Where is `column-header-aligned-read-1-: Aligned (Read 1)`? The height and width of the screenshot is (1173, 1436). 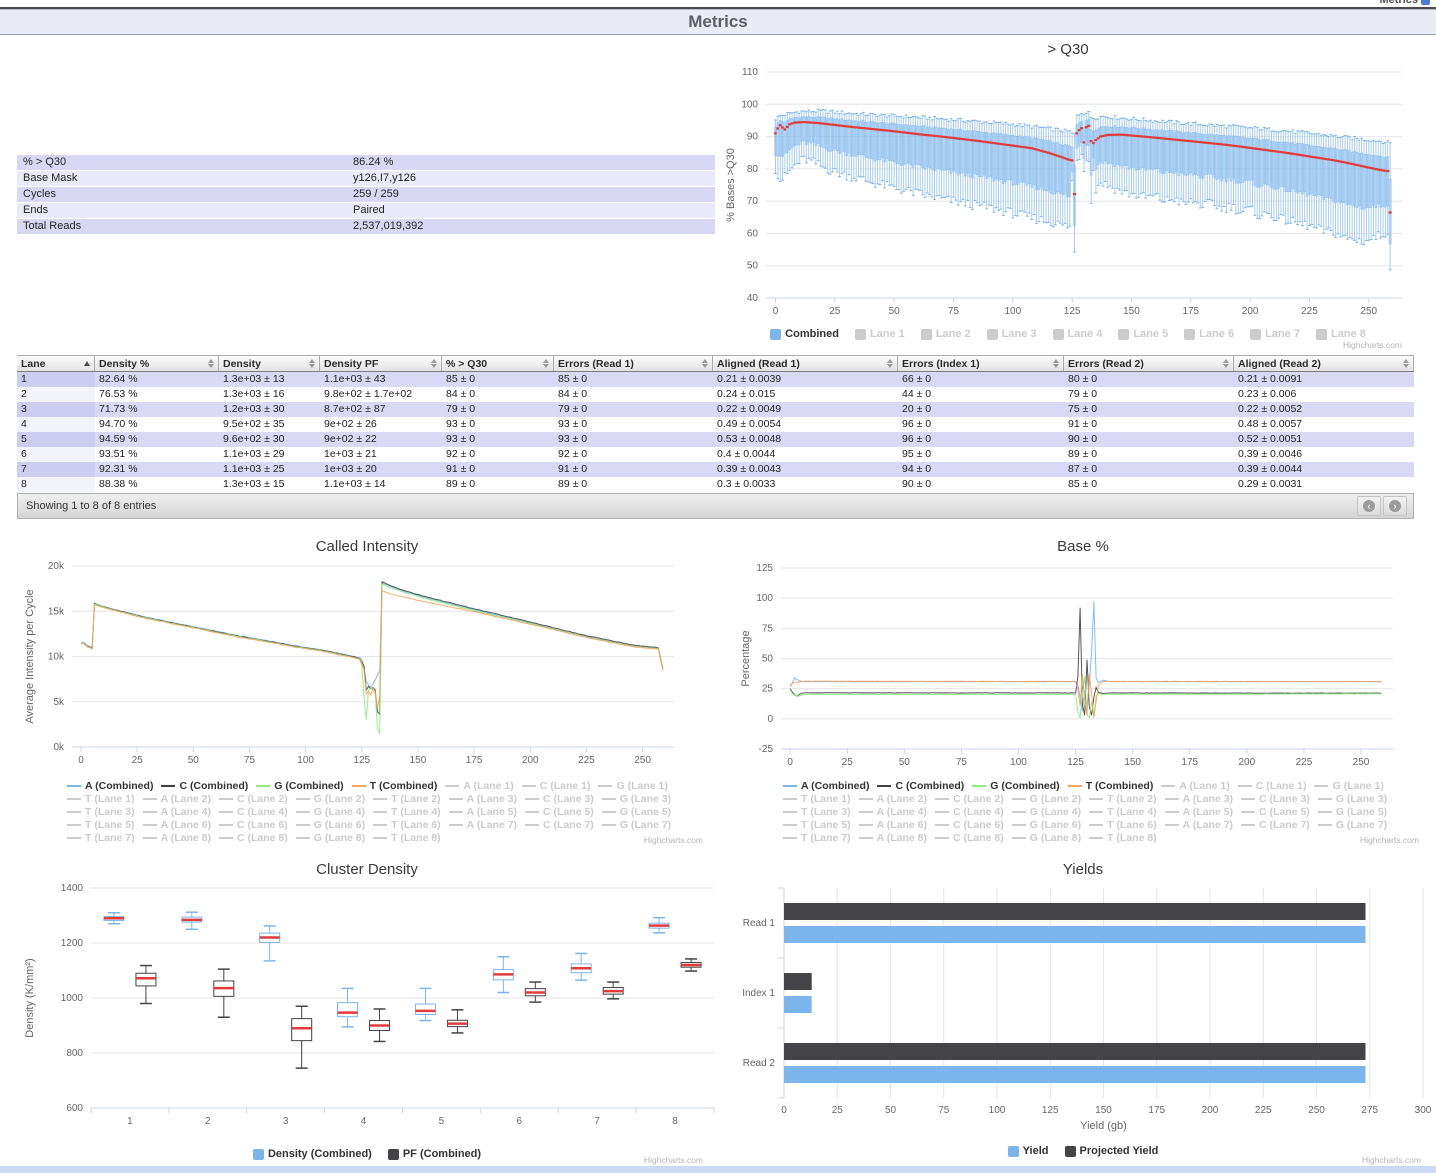 column-header-aligned-read-1-: Aligned (Read 1) is located at coordinates (805, 363).